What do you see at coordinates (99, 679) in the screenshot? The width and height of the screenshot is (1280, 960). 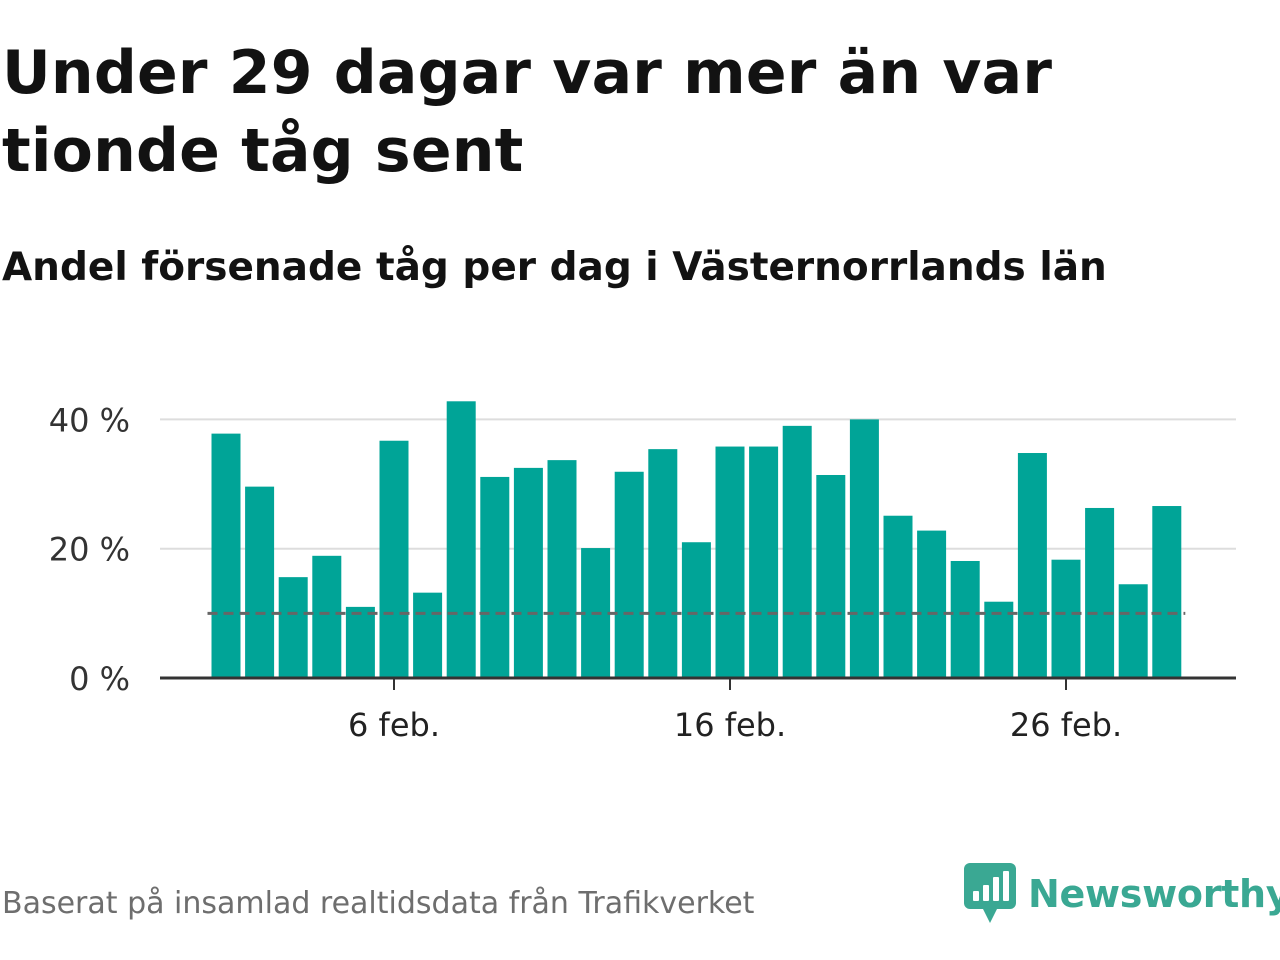 I see `y-tick-label: 0 %` at bounding box center [99, 679].